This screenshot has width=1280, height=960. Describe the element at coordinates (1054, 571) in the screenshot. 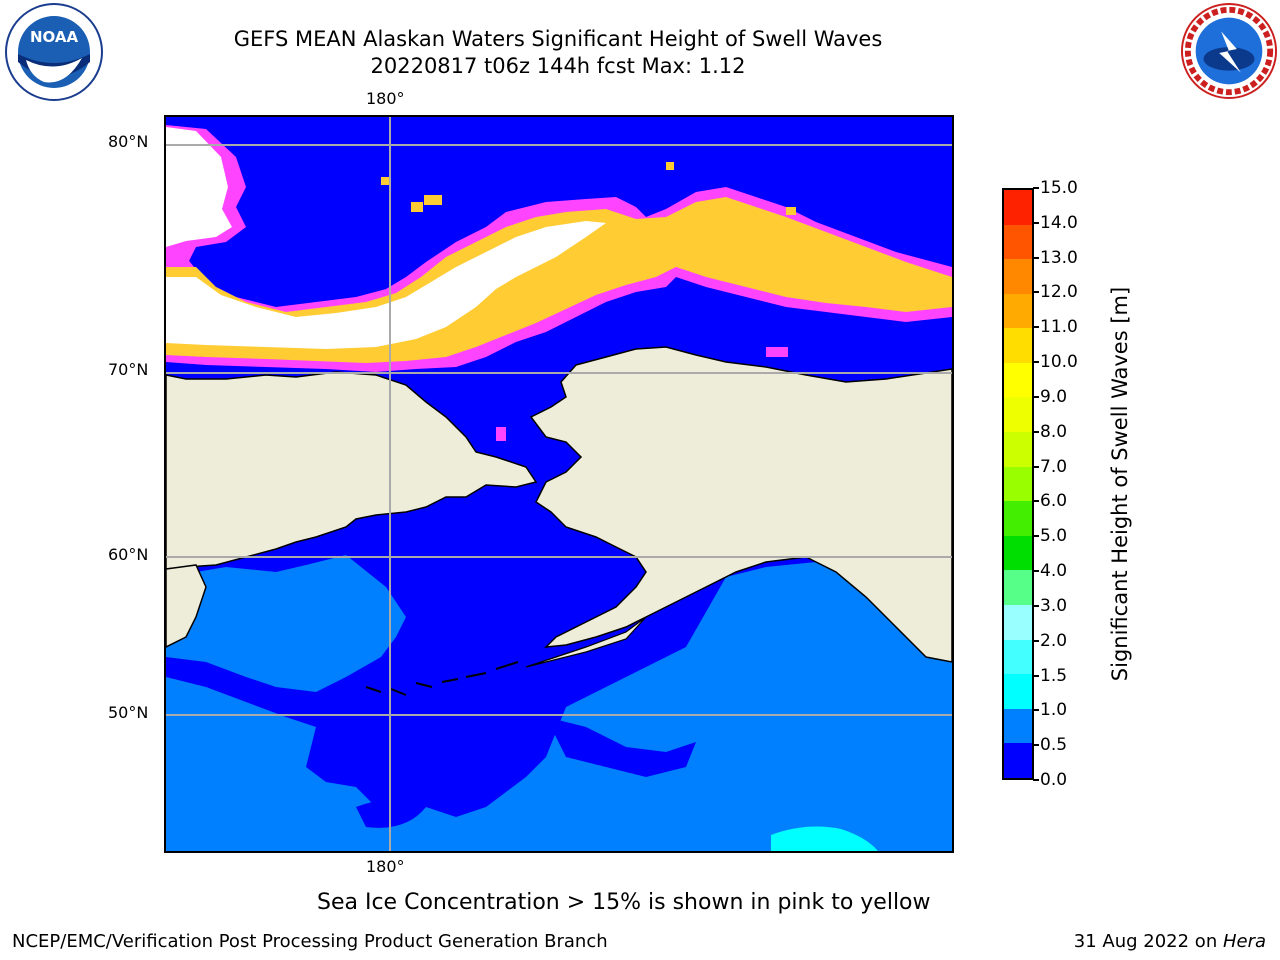

I see `colorbar-tick-label: 4.0` at that location.